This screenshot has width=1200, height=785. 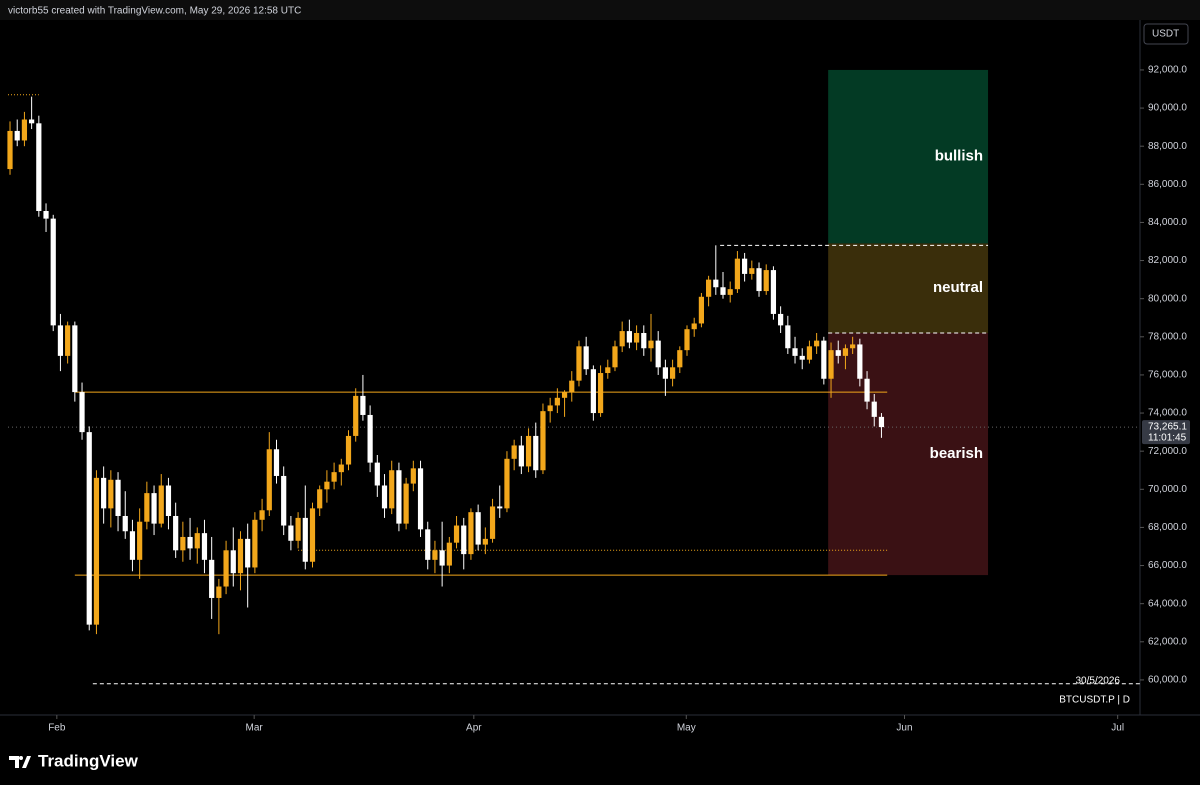 I want to click on y-tick-label: 68,000.0, so click(x=1167, y=527).